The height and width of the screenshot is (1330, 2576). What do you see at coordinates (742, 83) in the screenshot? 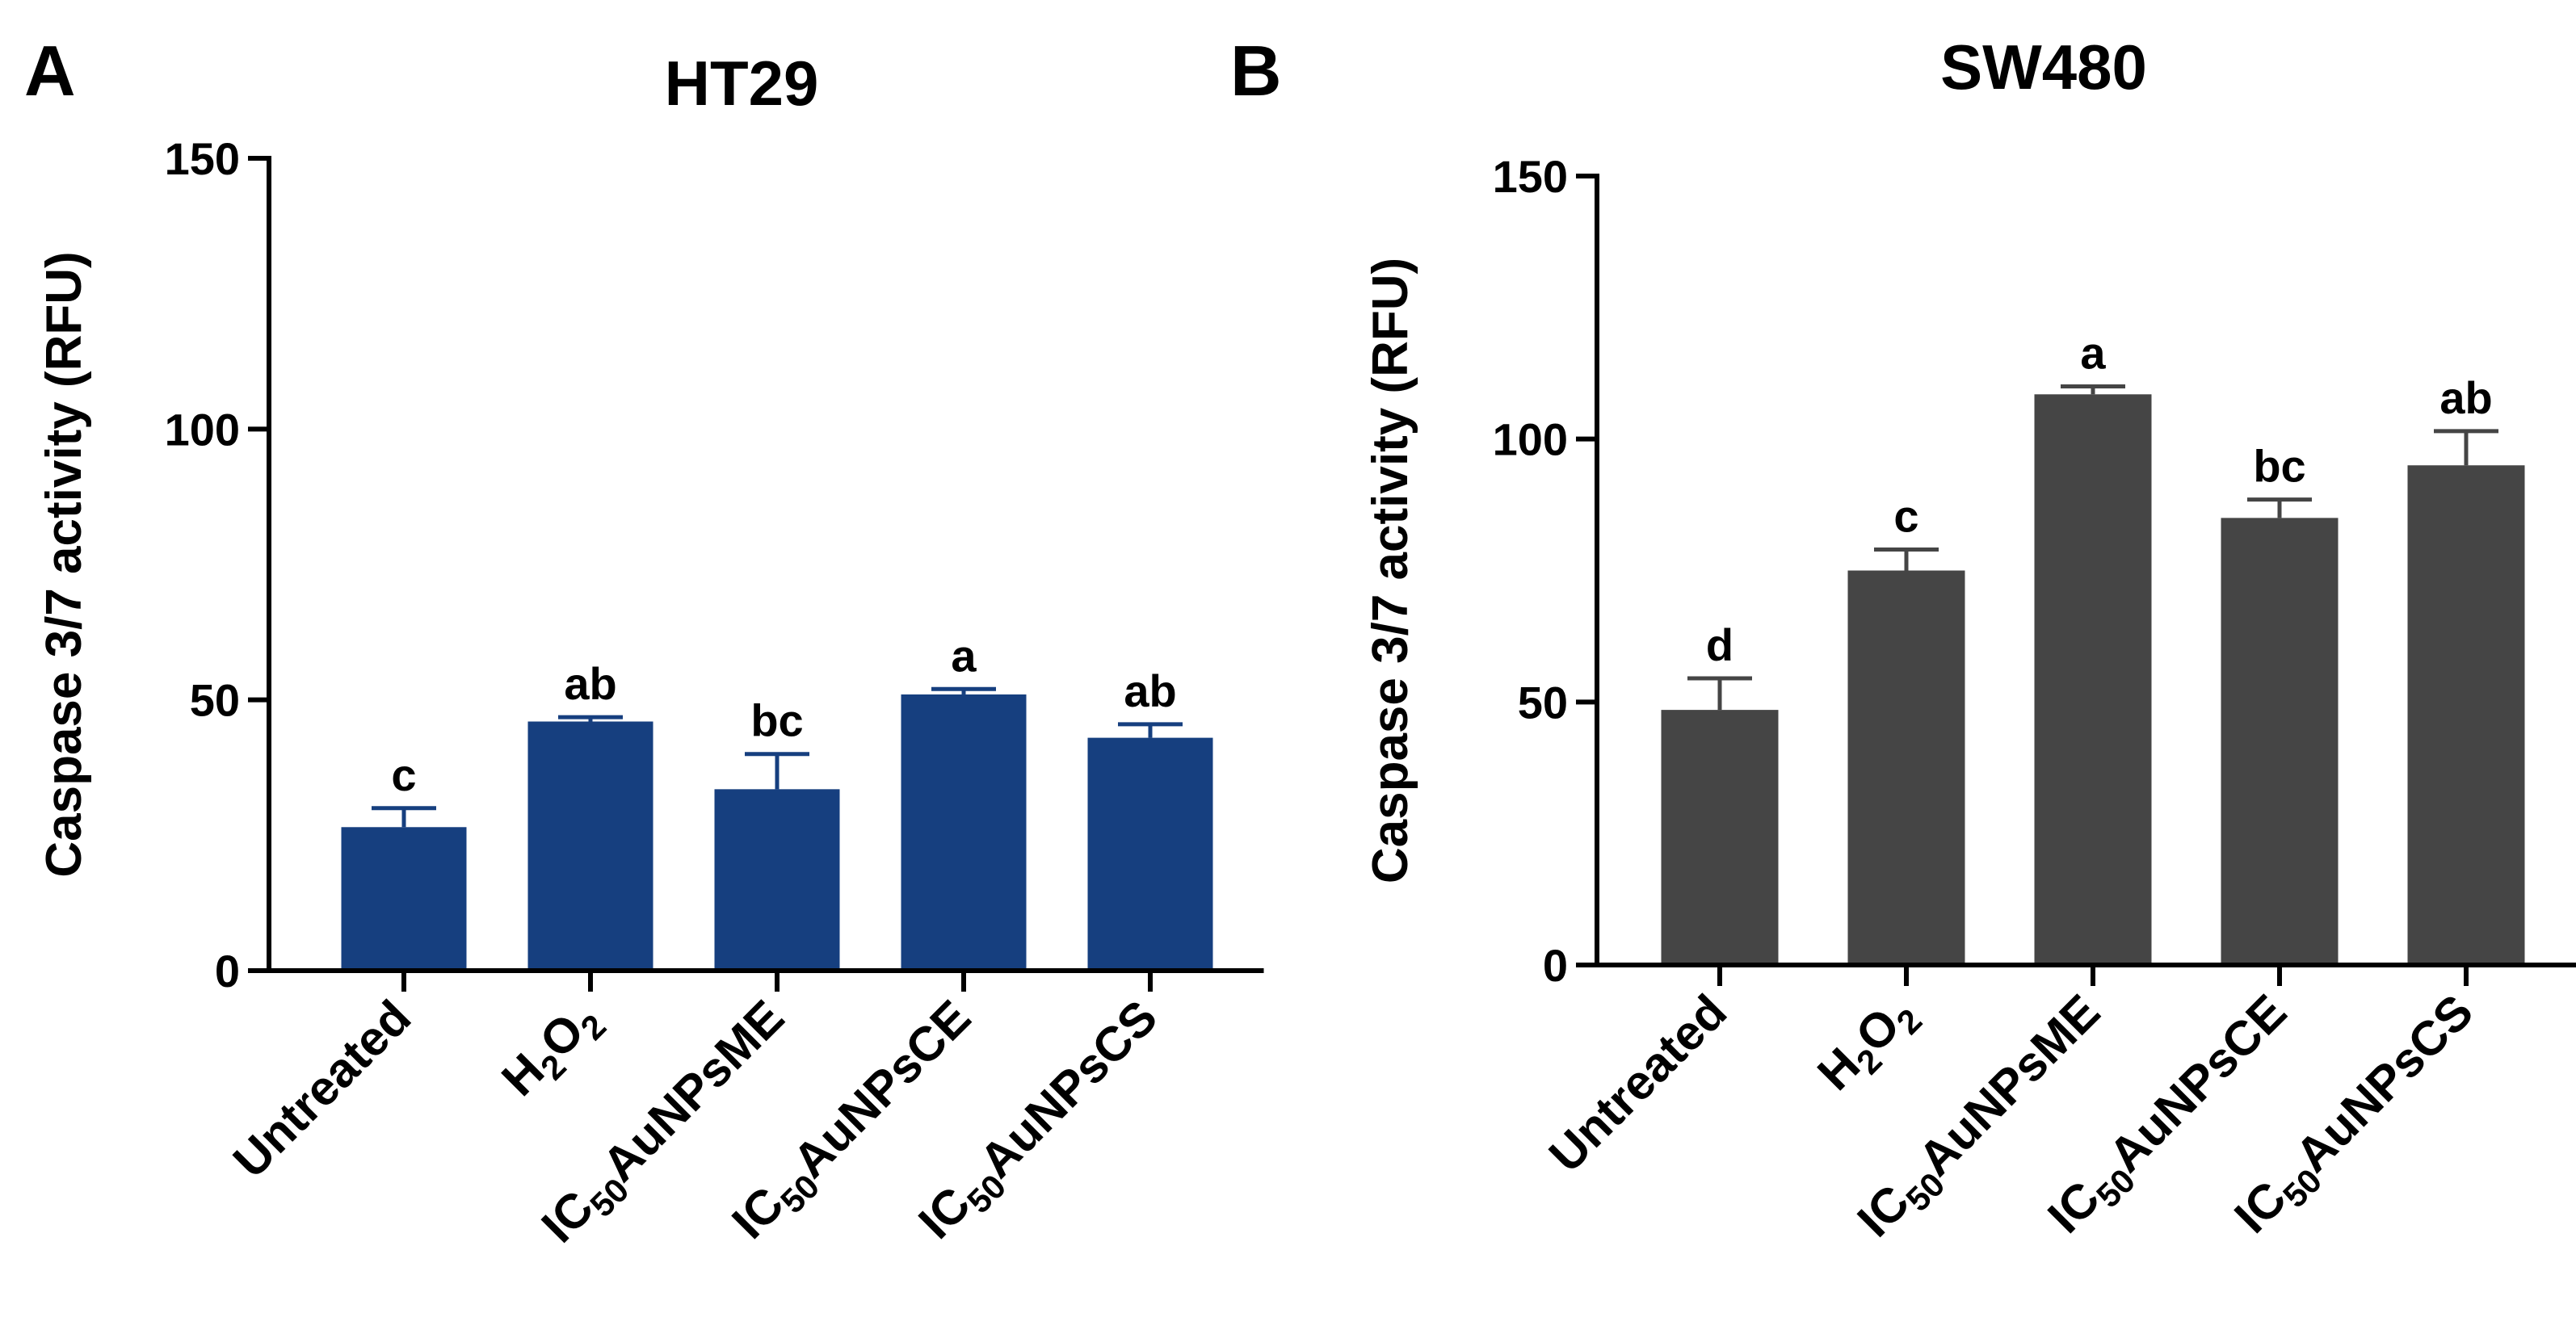
I see `chart-title: HT29` at bounding box center [742, 83].